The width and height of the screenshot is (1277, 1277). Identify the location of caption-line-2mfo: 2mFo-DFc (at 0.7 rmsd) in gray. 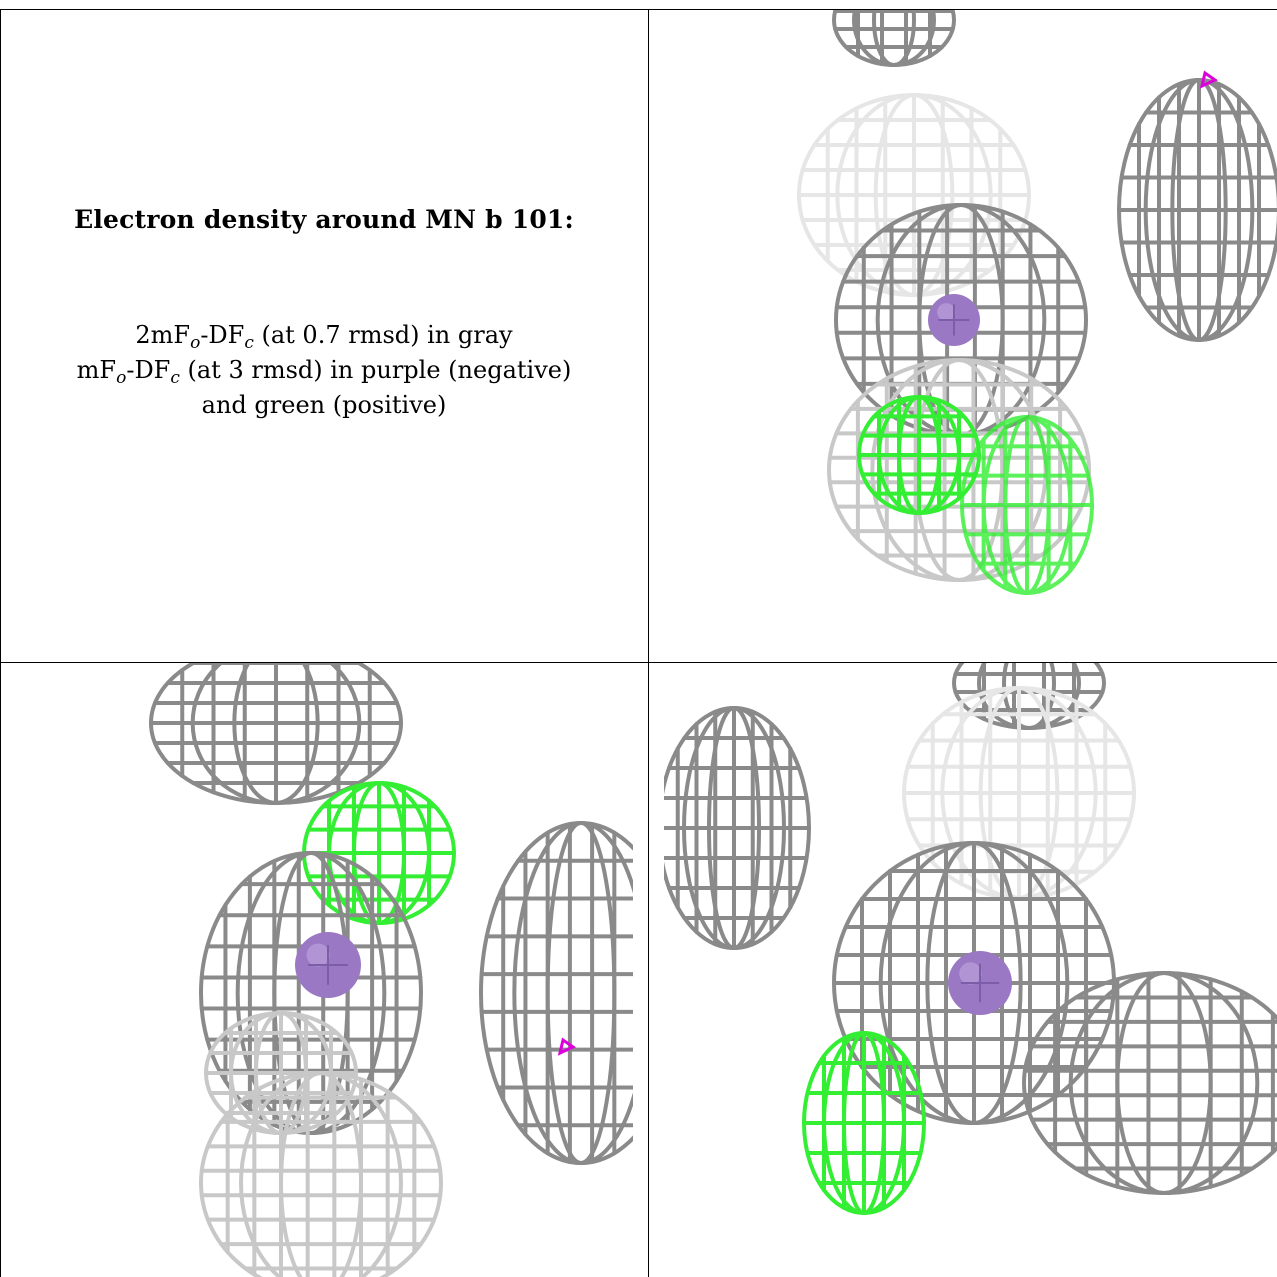
(324, 335).